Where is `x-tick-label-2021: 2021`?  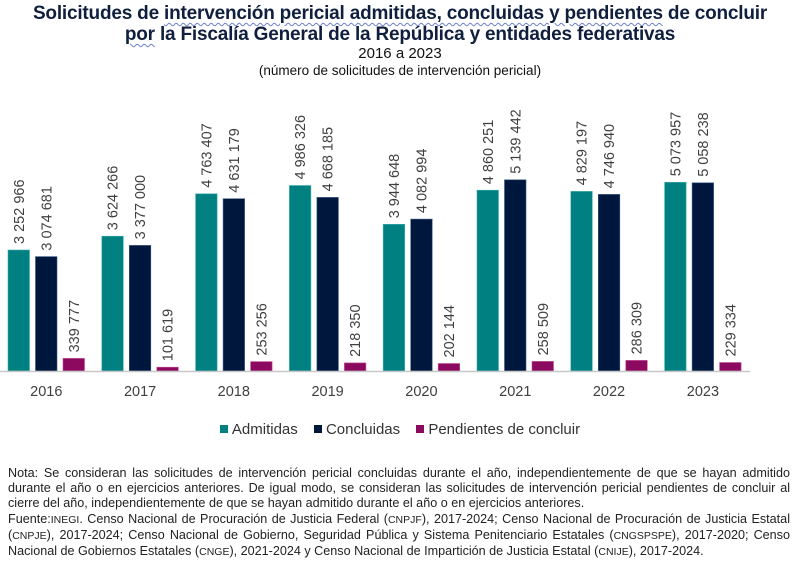 x-tick-label-2021: 2021 is located at coordinates (515, 392).